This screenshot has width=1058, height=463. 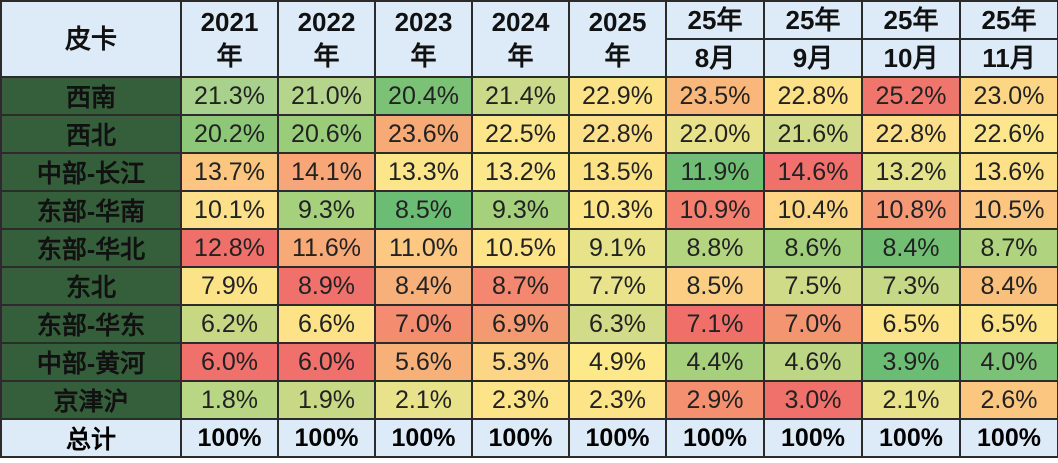 What do you see at coordinates (617, 362) in the screenshot?
I see `heatmap-cell: 4.9%` at bounding box center [617, 362].